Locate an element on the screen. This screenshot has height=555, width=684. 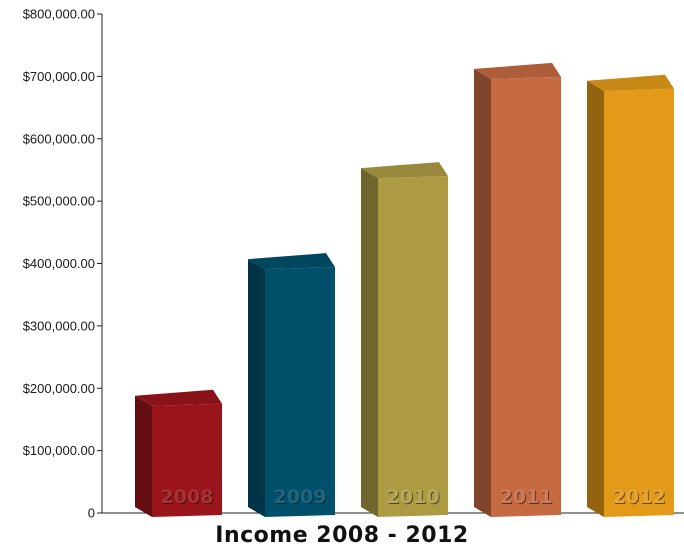
y-tick-label: $400,000.00 is located at coordinates (59, 263).